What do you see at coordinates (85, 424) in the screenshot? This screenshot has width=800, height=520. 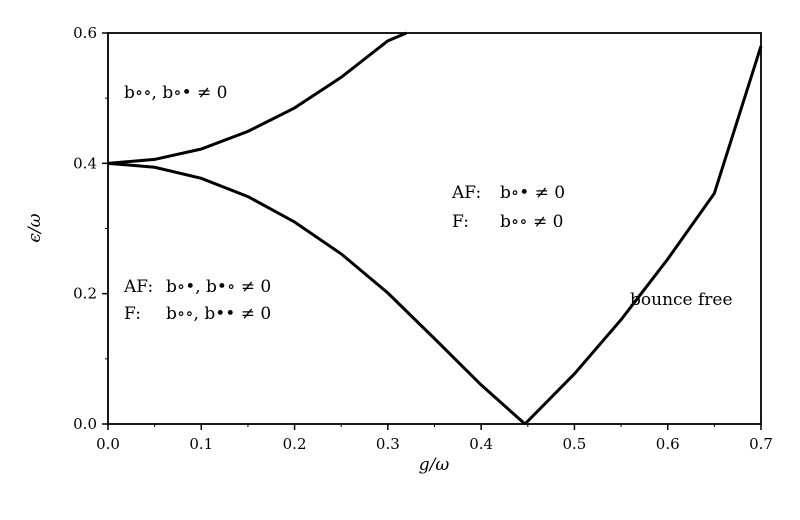 I see `y-tick-label: 0.0` at bounding box center [85, 424].